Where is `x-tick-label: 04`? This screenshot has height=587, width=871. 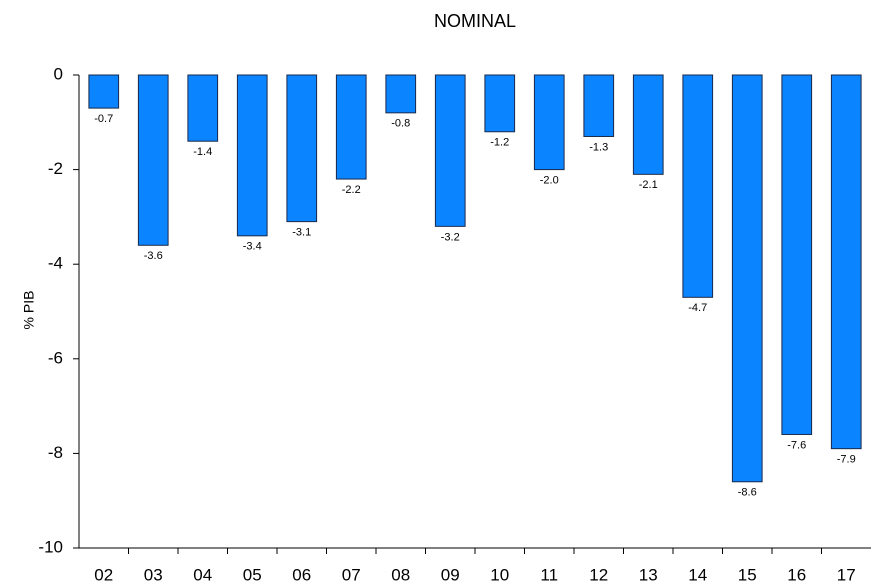 x-tick-label: 04 is located at coordinates (202, 574).